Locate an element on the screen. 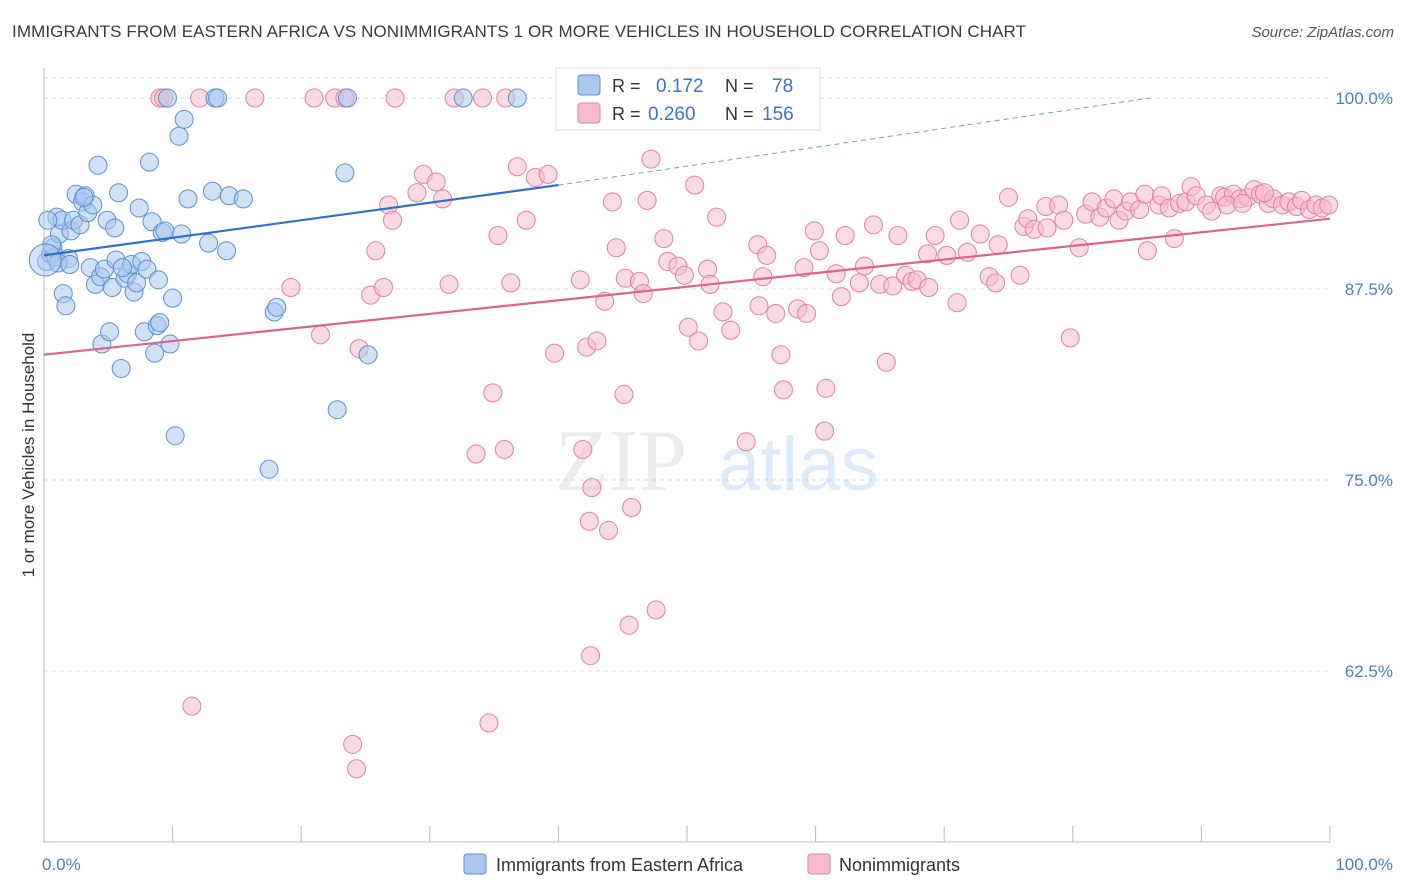 The height and width of the screenshot is (892, 1406). y-axis-label: 1 or more Vehicles in Household is located at coordinates (28, 455).